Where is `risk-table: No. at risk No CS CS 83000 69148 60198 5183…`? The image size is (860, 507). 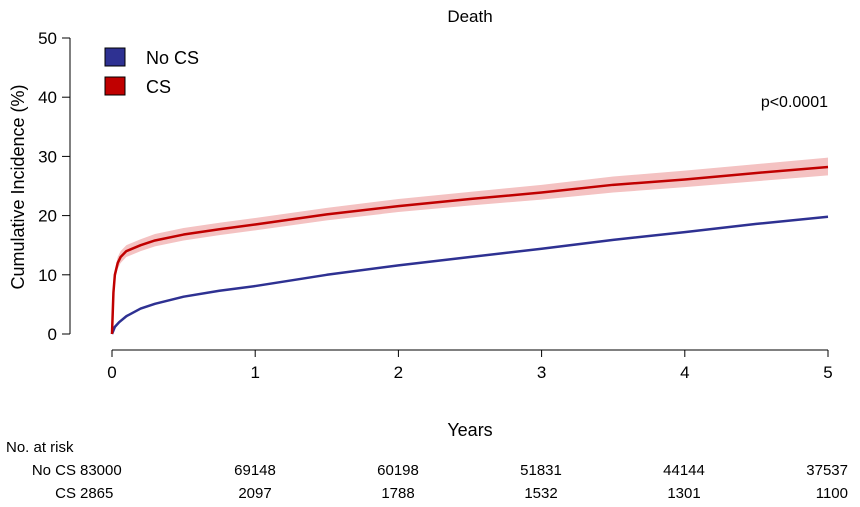
risk-table: No. at risk No CS CS 83000 69148 60198 5183… is located at coordinates (427, 470).